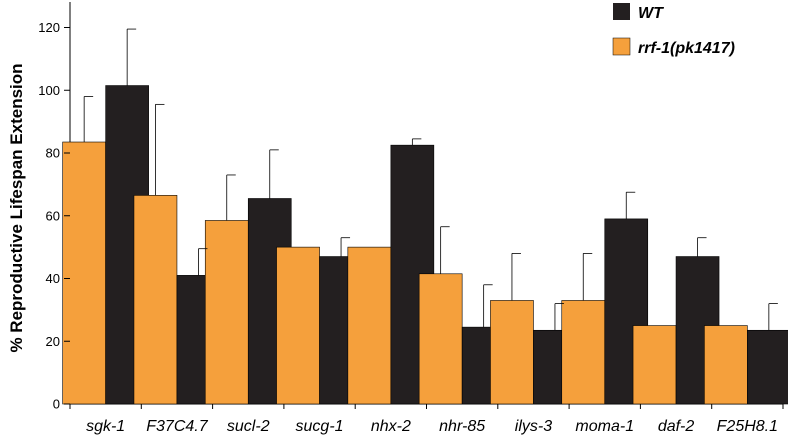 Image resolution: width=788 pixels, height=439 pixels. What do you see at coordinates (767, 367) in the screenshot?
I see `bar-wt` at bounding box center [767, 367].